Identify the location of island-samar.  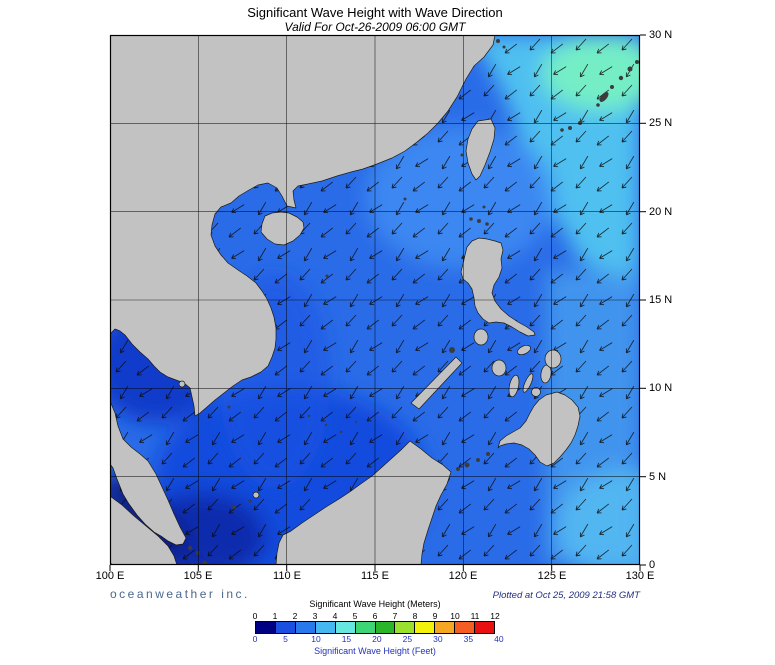
(553, 359).